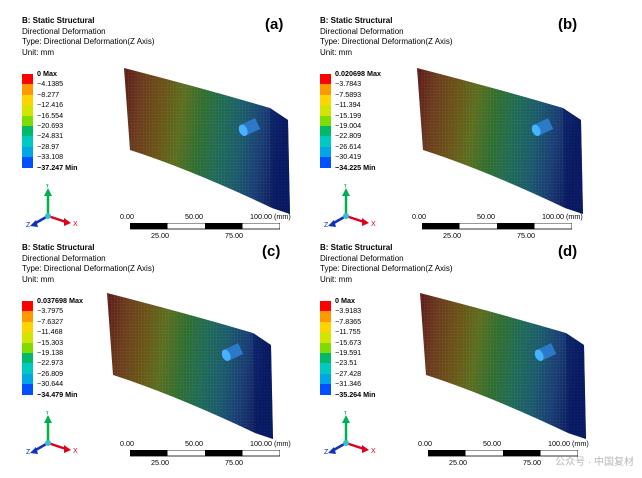 The height and width of the screenshot is (478, 642). I want to click on cylinder-boss, so click(249, 127).